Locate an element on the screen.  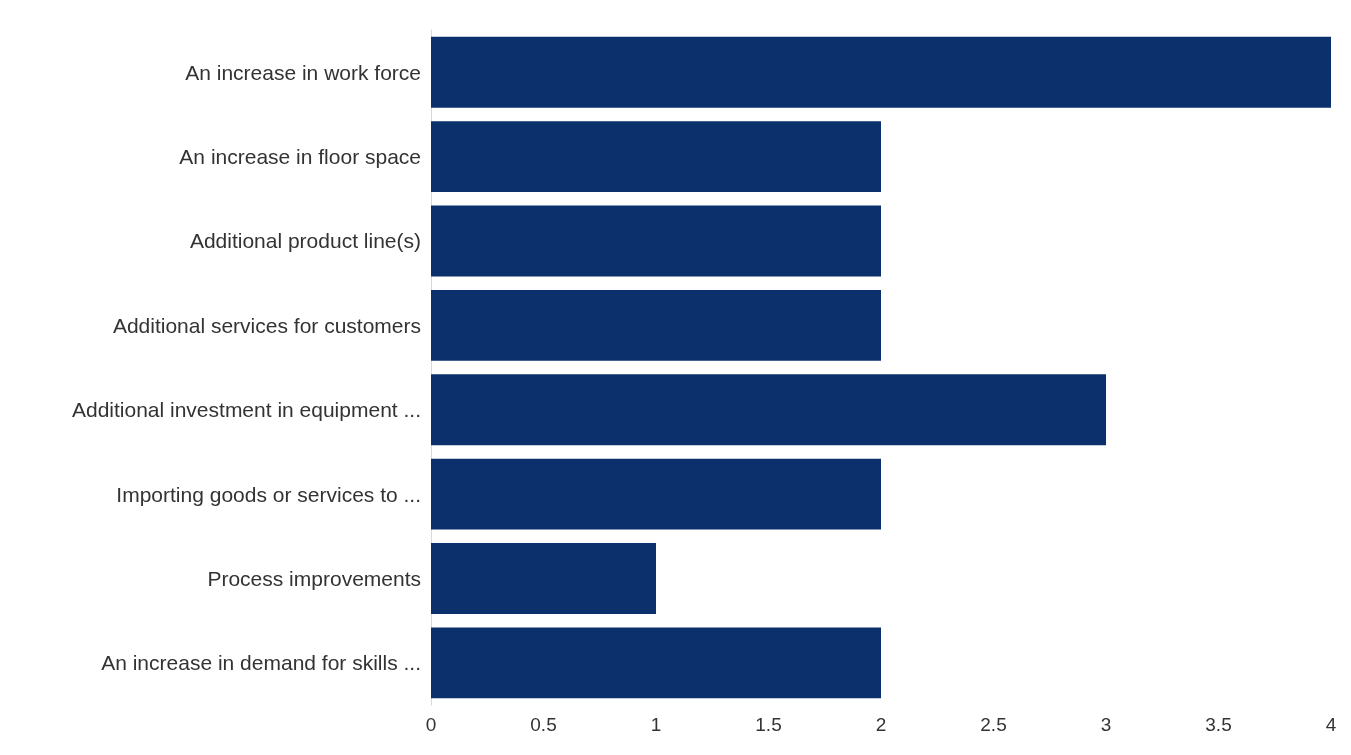
x-tick-label: 3.5 is located at coordinates (1218, 724).